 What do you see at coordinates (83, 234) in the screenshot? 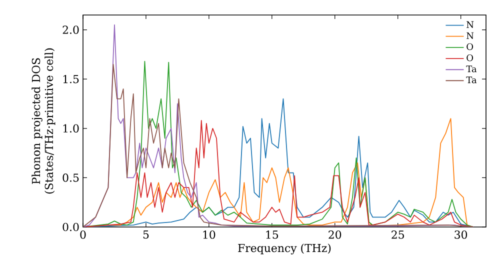
I see `x-tick-label: 0` at bounding box center [83, 234].